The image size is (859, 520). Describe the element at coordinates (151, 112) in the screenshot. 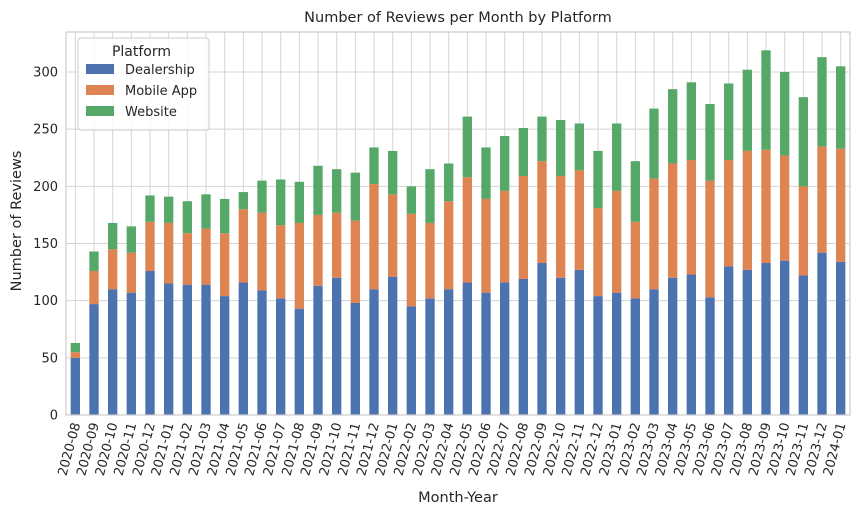

I see `legend-label: Website` at that location.